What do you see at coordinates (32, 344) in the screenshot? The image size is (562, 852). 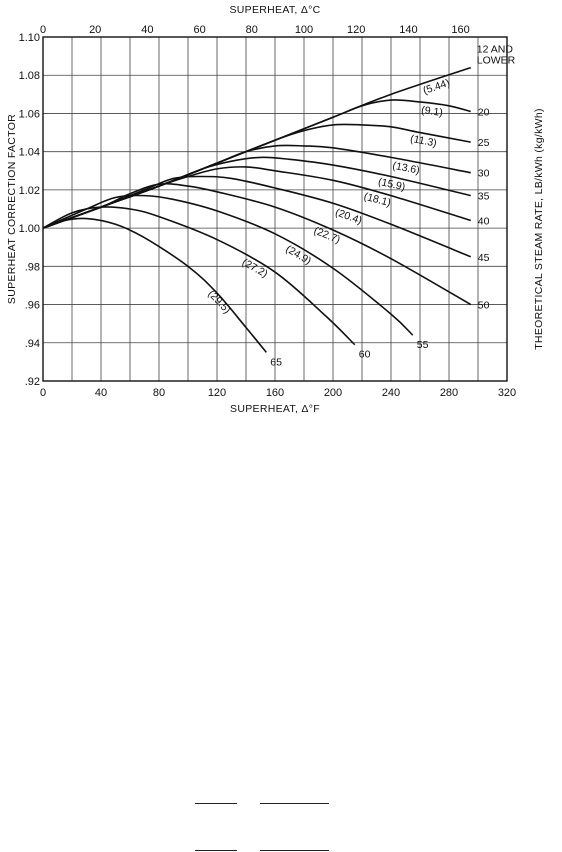 I see `y-tick-label: .94` at bounding box center [32, 344].